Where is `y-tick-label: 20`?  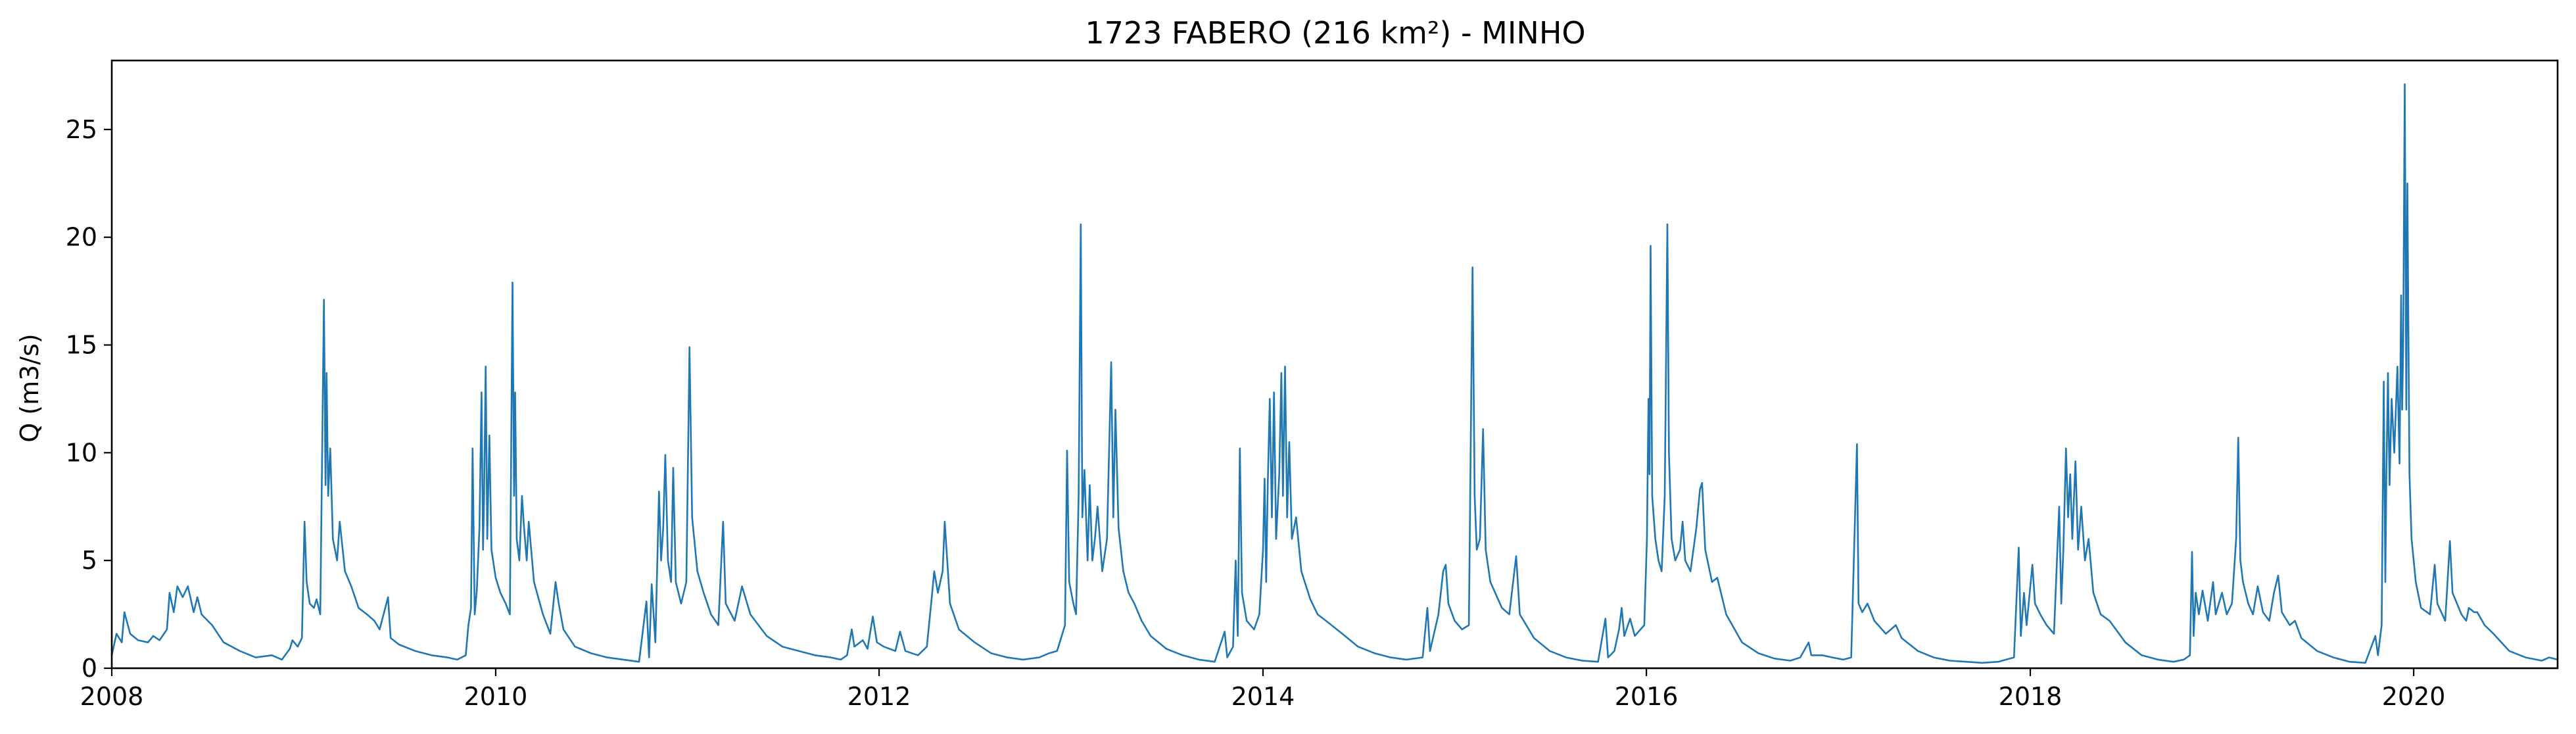
y-tick-label: 20 is located at coordinates (81, 238).